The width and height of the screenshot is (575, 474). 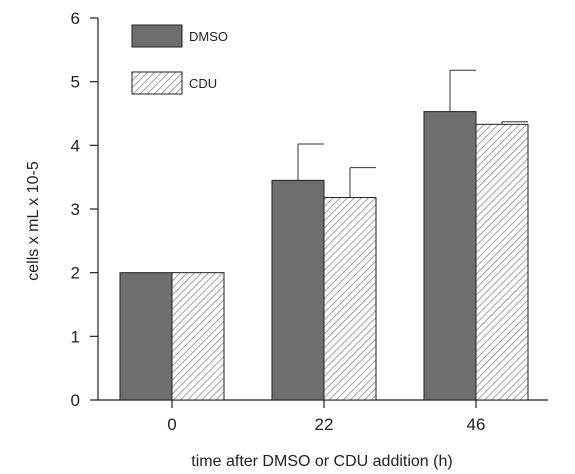 I want to click on x-axis-title: time after DMSO or CDU addition (h), so click(x=321, y=461).